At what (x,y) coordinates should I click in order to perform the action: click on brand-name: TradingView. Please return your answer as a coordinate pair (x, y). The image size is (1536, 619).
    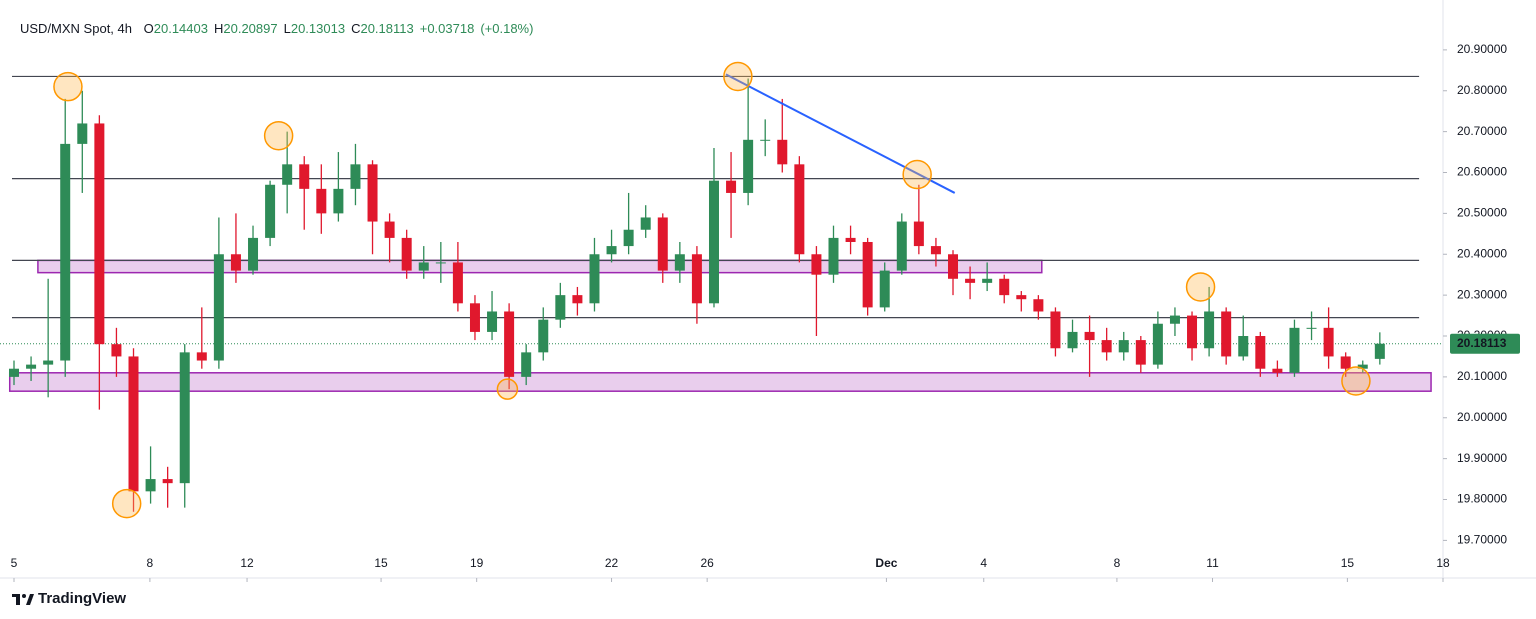
    Looking at the image, I should click on (82, 598).